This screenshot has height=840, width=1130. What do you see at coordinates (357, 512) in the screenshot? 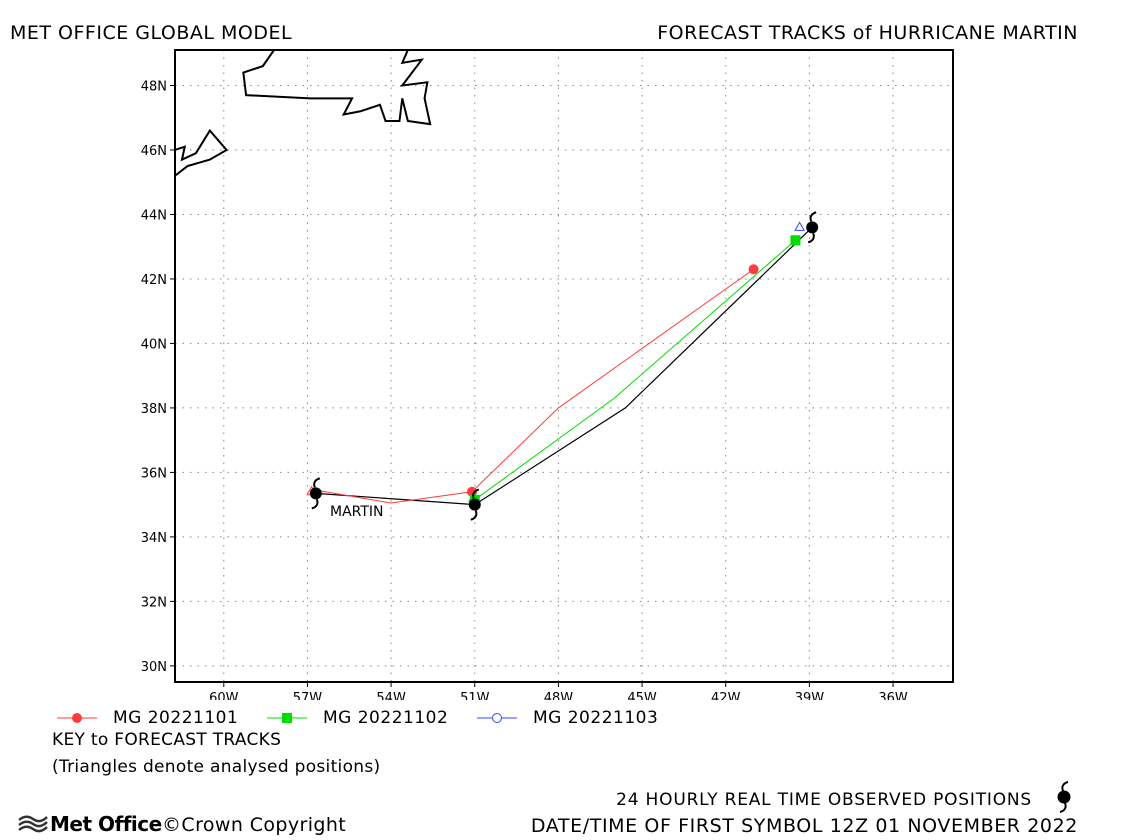
I see `storm-label: MARTIN` at bounding box center [357, 512].